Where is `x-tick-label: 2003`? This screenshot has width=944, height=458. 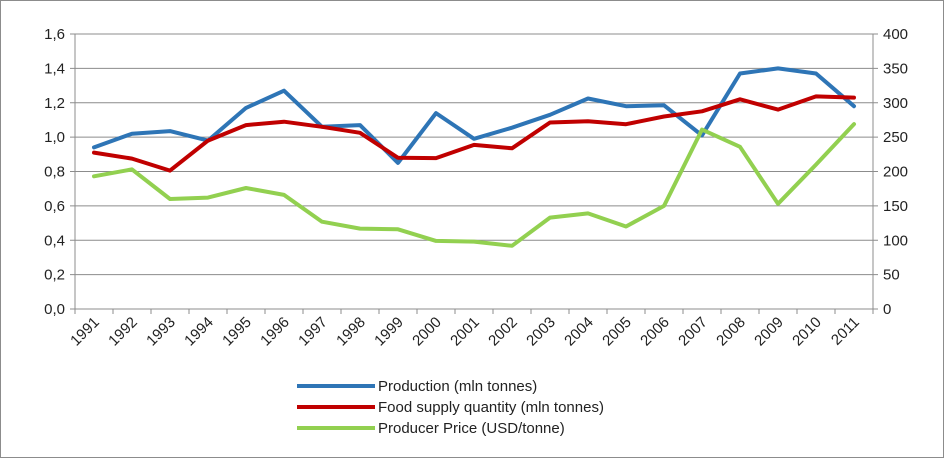 x-tick-label: 2003 is located at coordinates (541, 332).